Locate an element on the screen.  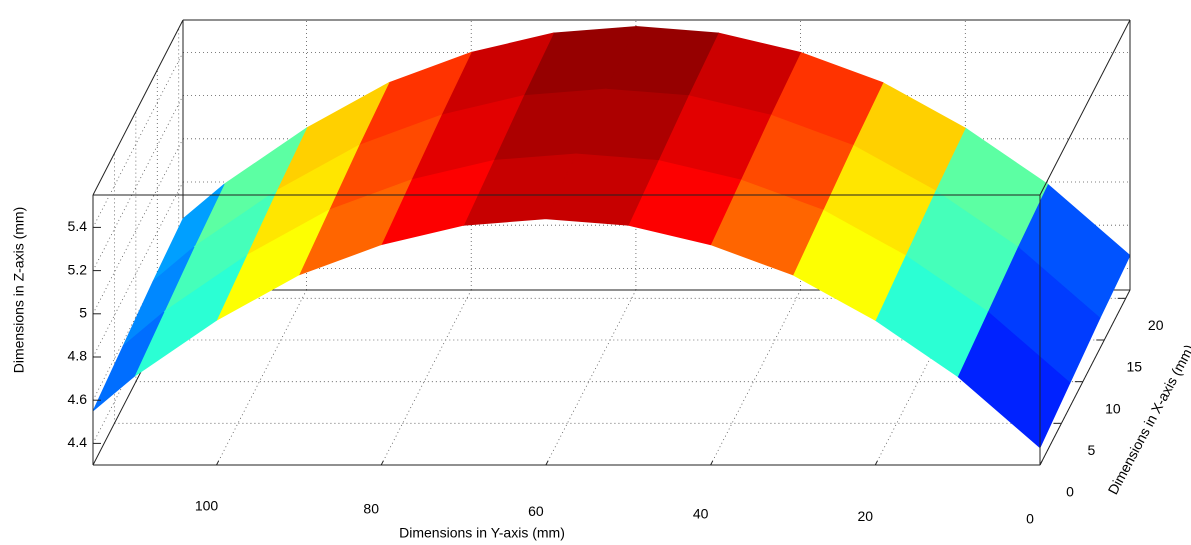
z-tick-label: 4.4 is located at coordinates (78, 442).